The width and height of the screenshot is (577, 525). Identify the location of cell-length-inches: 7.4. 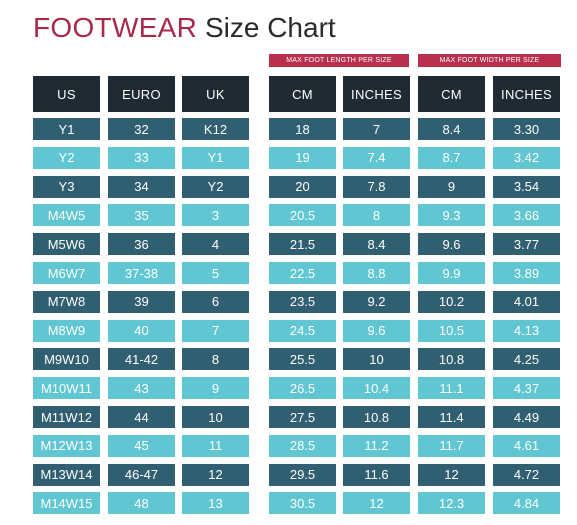
(376, 157).